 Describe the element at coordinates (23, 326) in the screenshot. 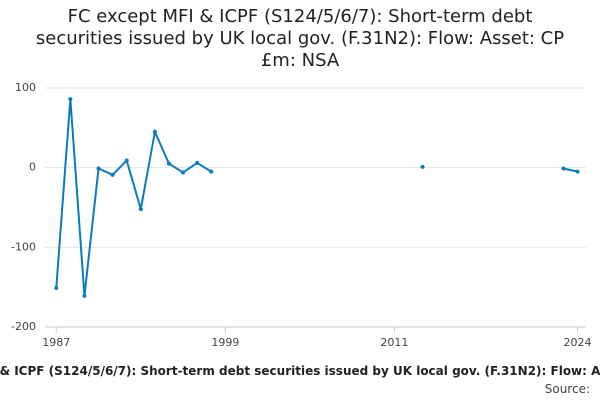

I see `y-tick-label: -200` at that location.